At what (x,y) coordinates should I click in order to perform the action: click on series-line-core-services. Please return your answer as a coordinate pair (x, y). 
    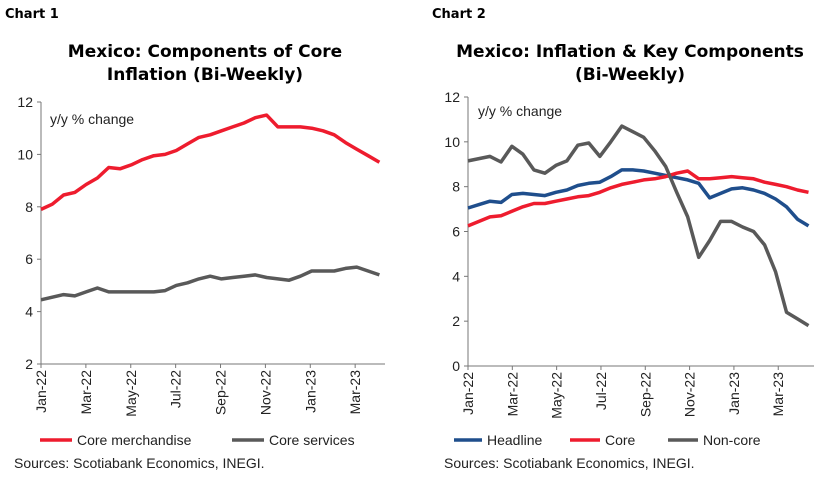
    Looking at the image, I should click on (210, 283).